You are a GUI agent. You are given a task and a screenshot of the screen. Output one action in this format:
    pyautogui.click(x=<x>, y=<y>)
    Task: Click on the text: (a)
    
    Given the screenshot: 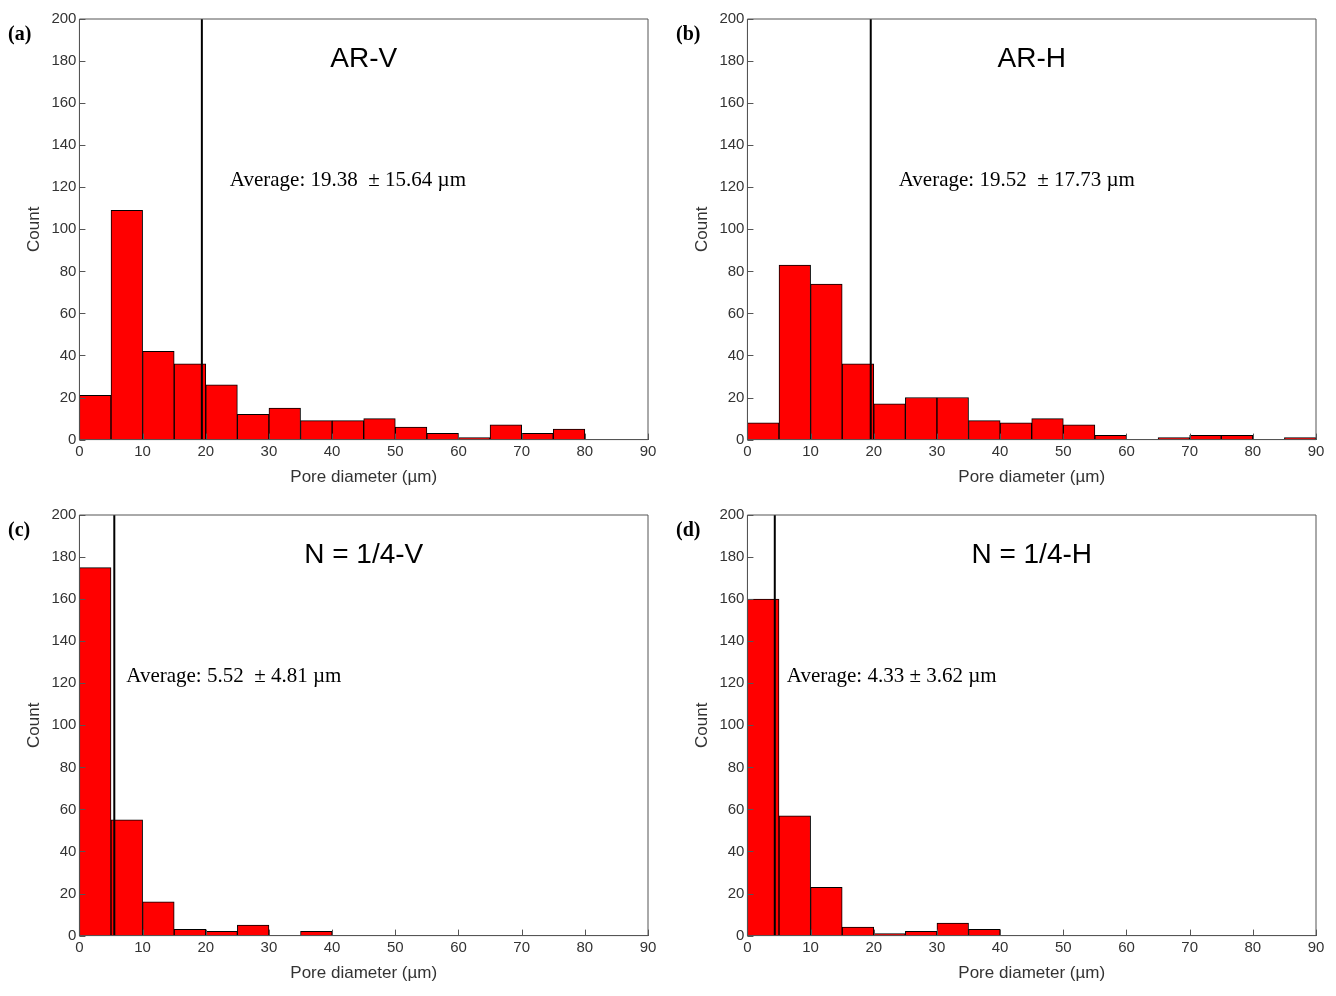 What is the action you would take?
    pyautogui.click(x=20, y=34)
    